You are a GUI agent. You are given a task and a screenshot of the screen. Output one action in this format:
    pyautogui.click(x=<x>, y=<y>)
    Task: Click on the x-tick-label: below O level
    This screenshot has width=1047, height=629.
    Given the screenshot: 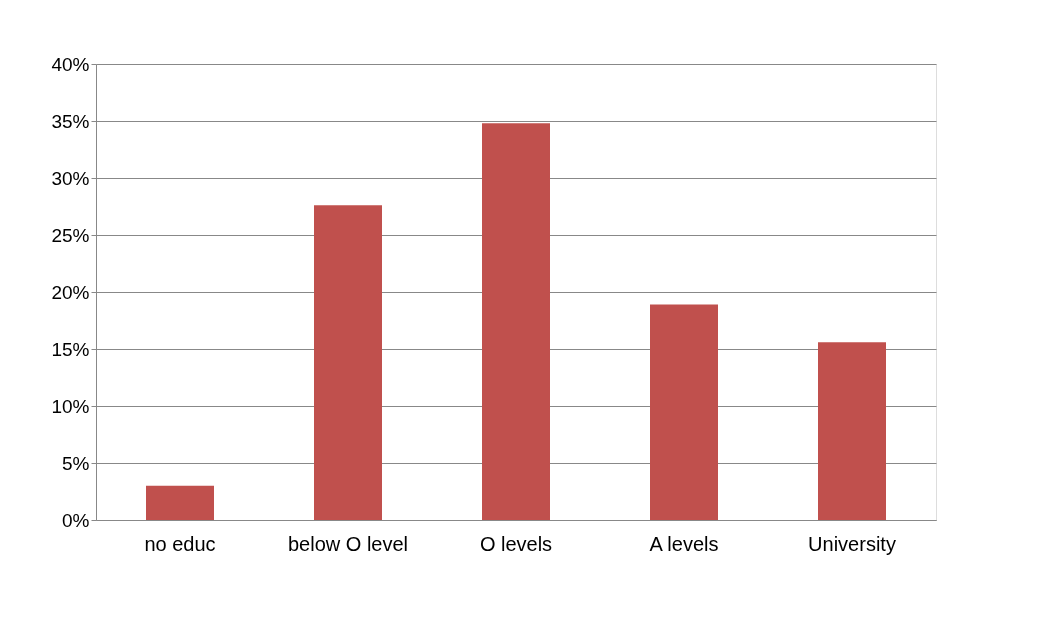 What is the action you would take?
    pyautogui.click(x=348, y=543)
    